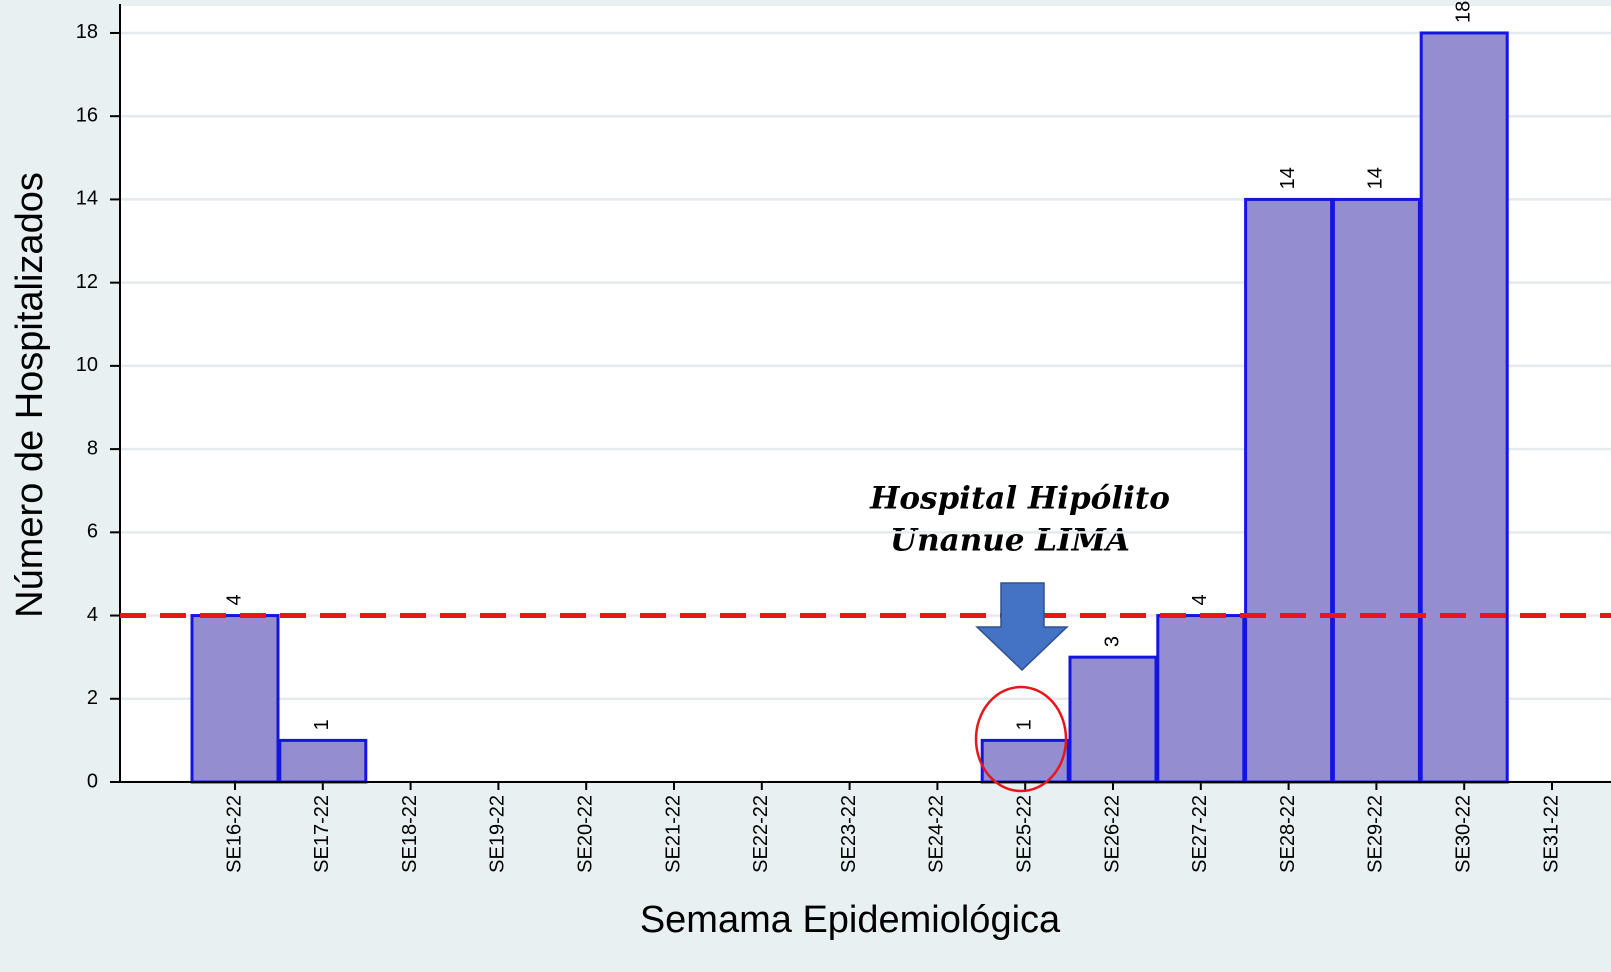 The width and height of the screenshot is (1611, 972). Describe the element at coordinates (30, 395) in the screenshot. I see `y-axis-title: Número de Hospitalizados` at that location.